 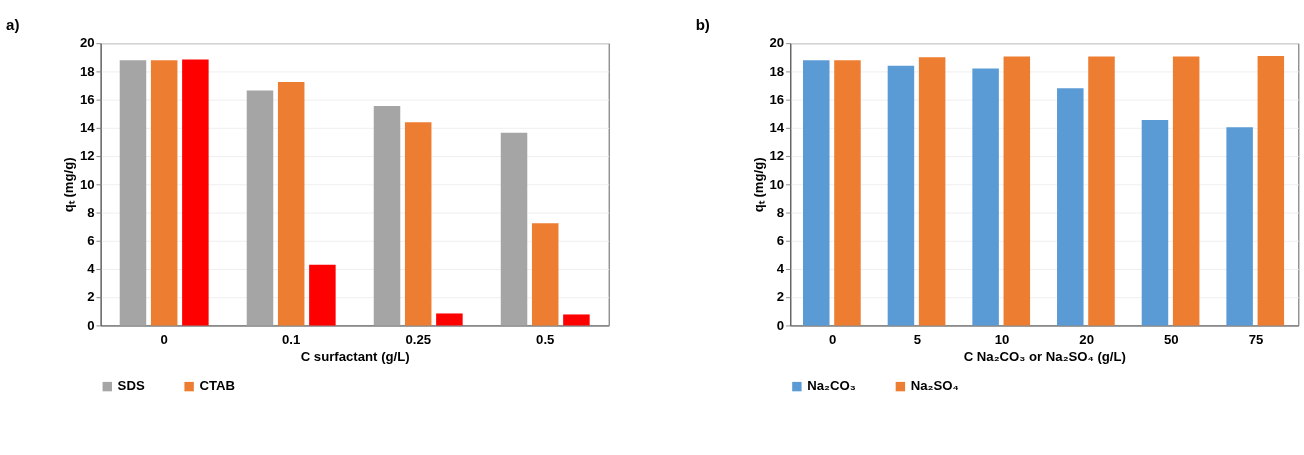 What do you see at coordinates (702, 25) in the screenshot?
I see `chart-title: b)` at bounding box center [702, 25].